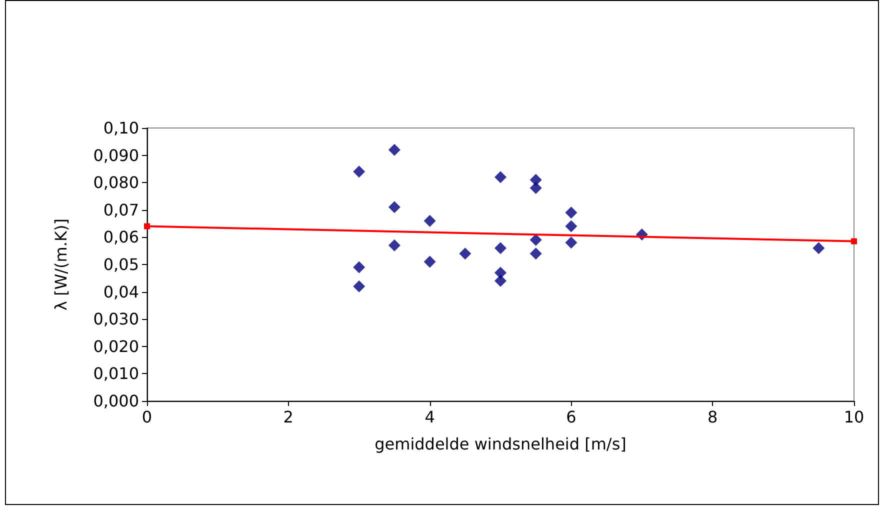 Image resolution: width=881 pixels, height=506 pixels. I want to click on y-tick-label: 0,10, so click(121, 128).